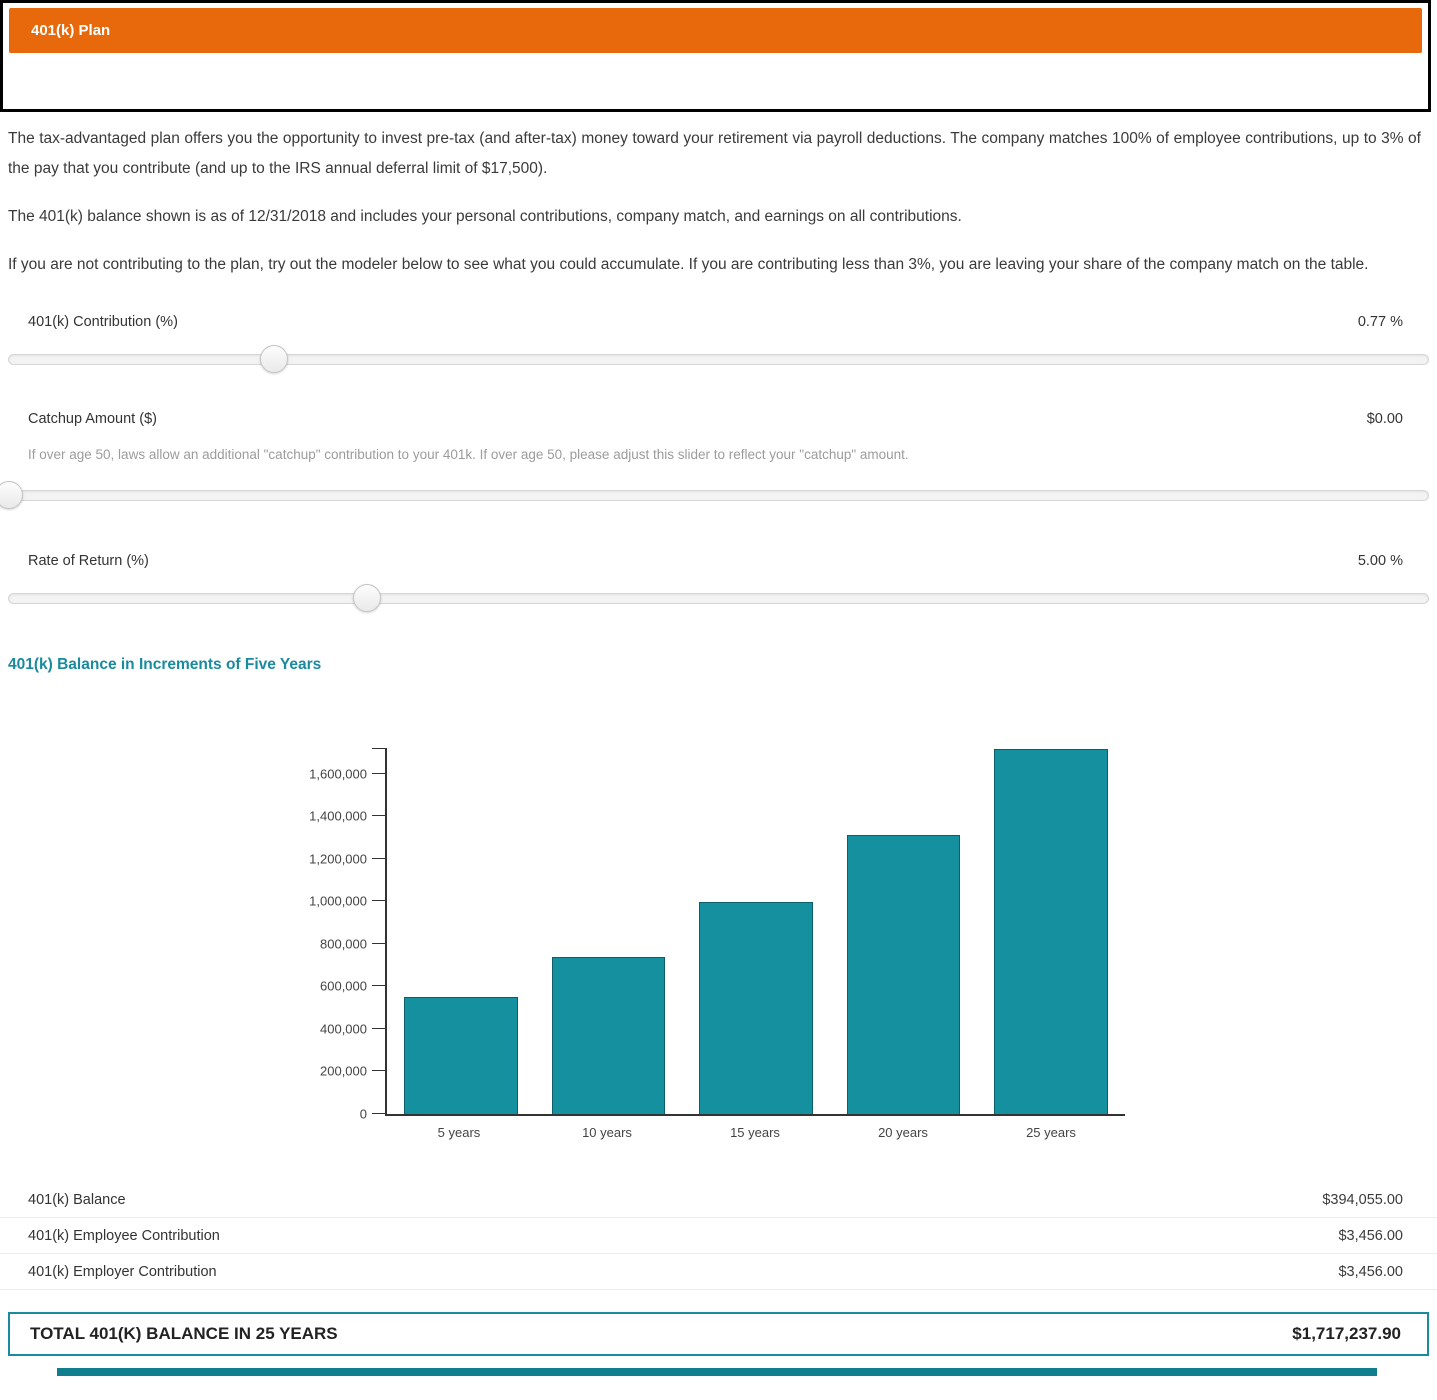  What do you see at coordinates (343, 986) in the screenshot?
I see `y-tick-label: 600,000` at bounding box center [343, 986].